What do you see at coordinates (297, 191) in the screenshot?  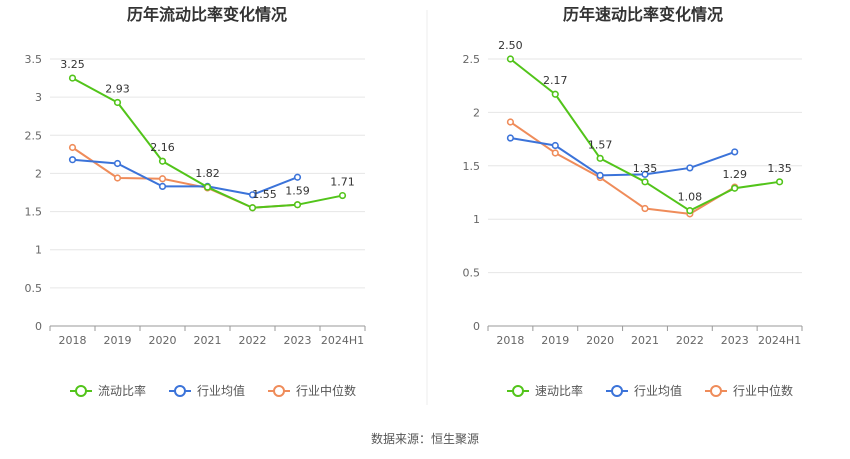 I see `data-label: 1.59` at bounding box center [297, 191].